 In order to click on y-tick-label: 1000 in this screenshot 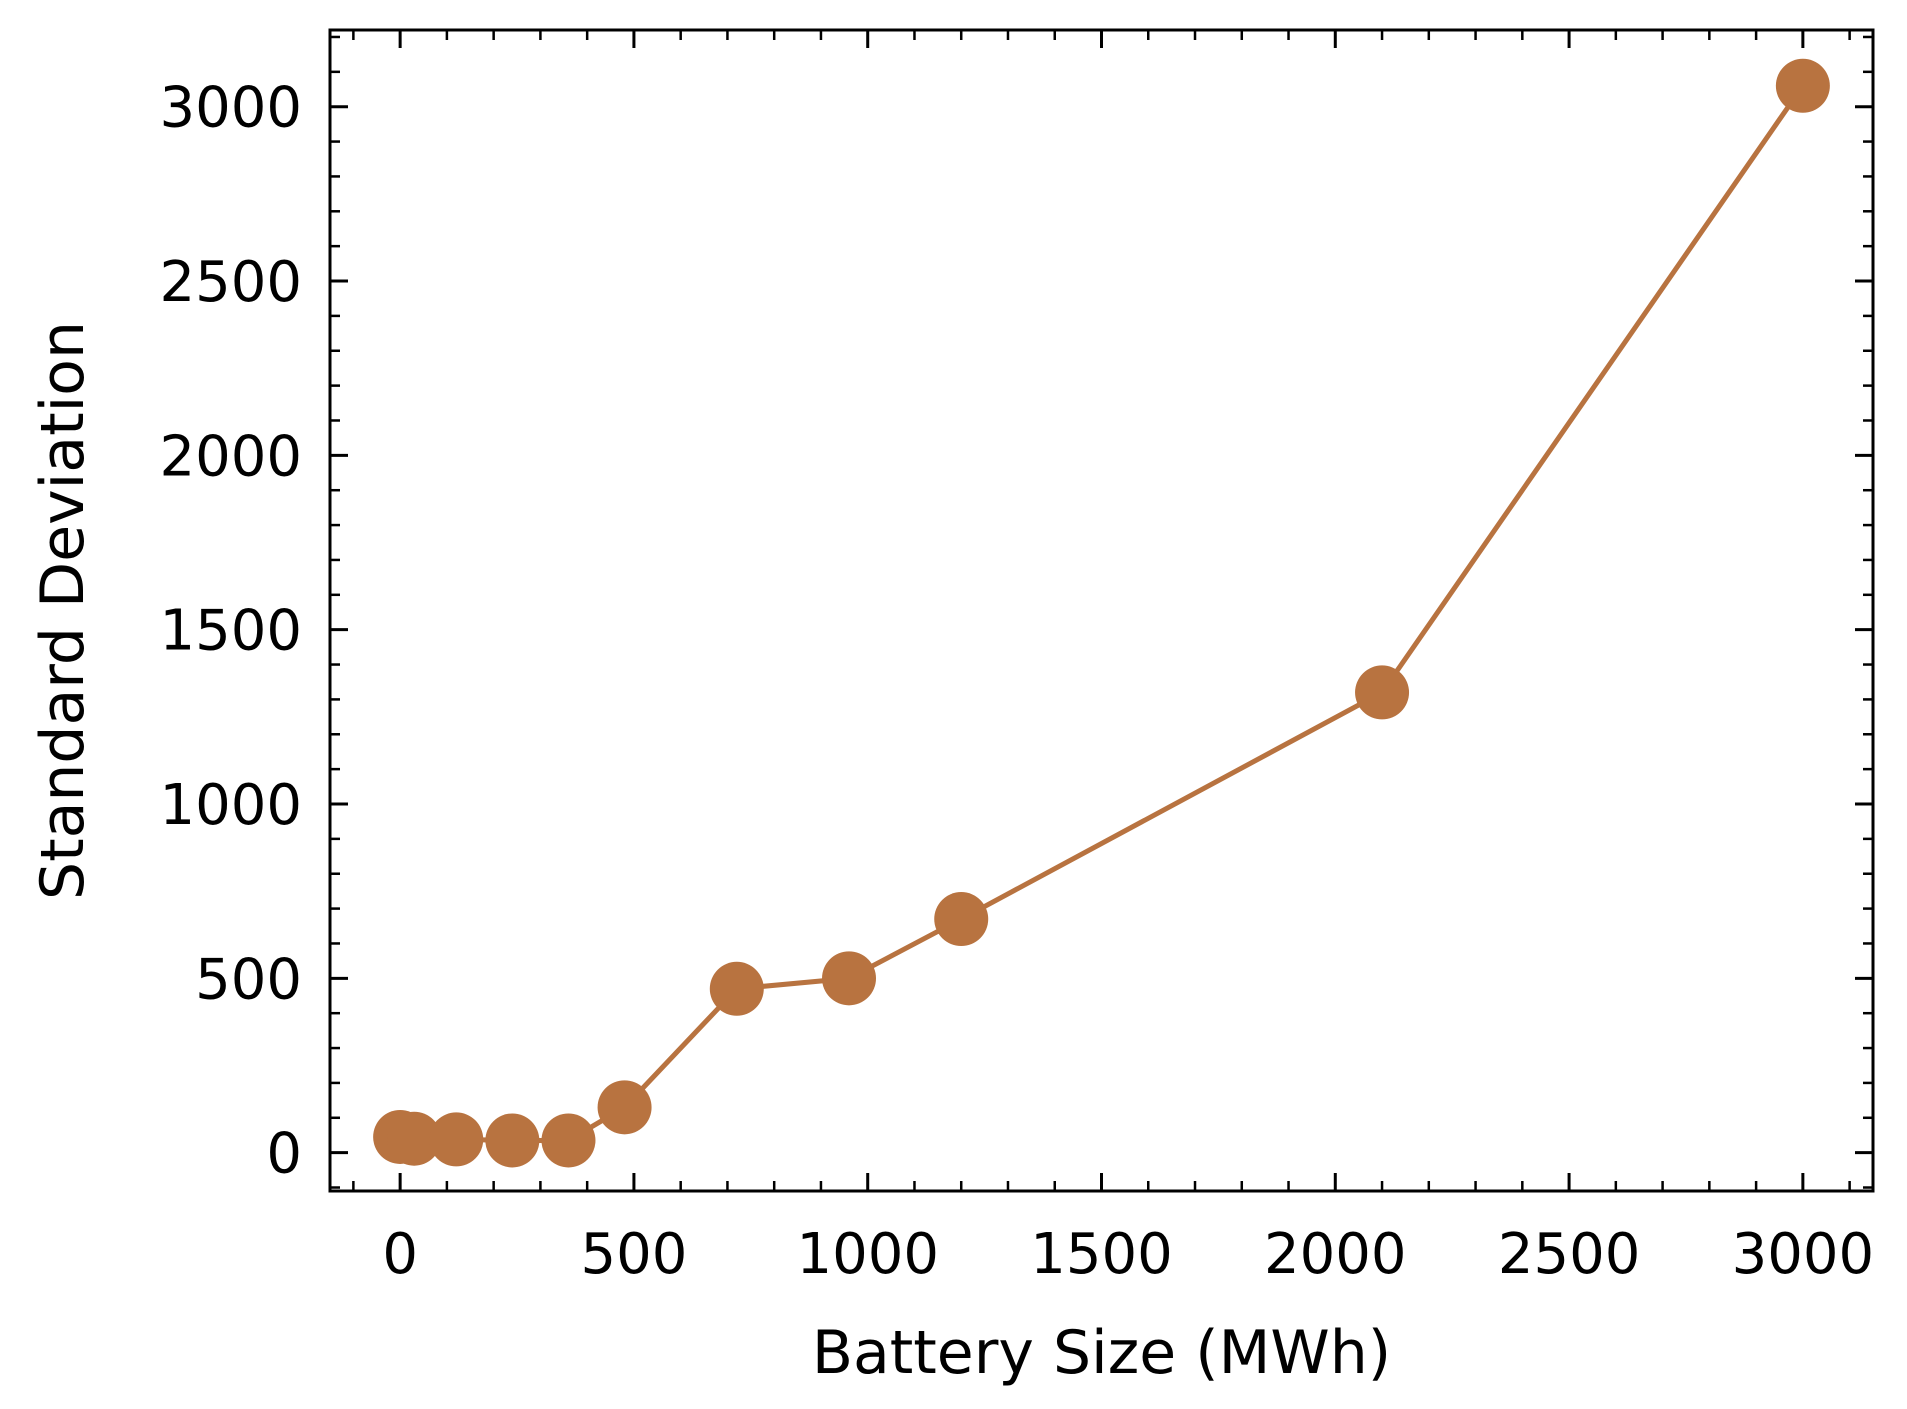, I will do `click(230, 805)`.